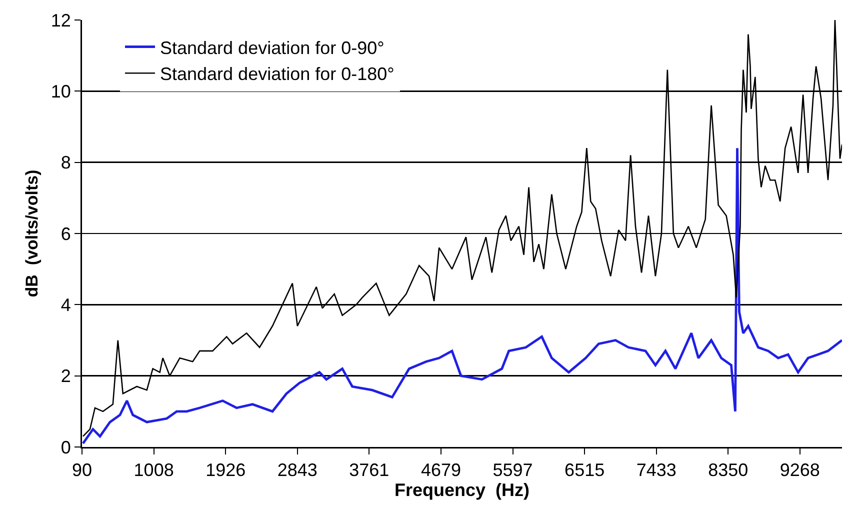 This screenshot has width=844, height=527. Describe the element at coordinates (584, 470) in the screenshot. I see `x-tick-label: 6515` at that location.